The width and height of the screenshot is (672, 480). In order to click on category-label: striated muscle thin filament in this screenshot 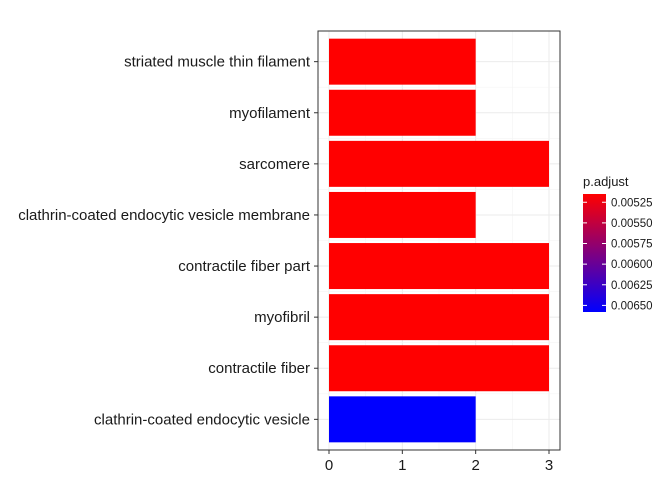, I will do `click(217, 62)`.